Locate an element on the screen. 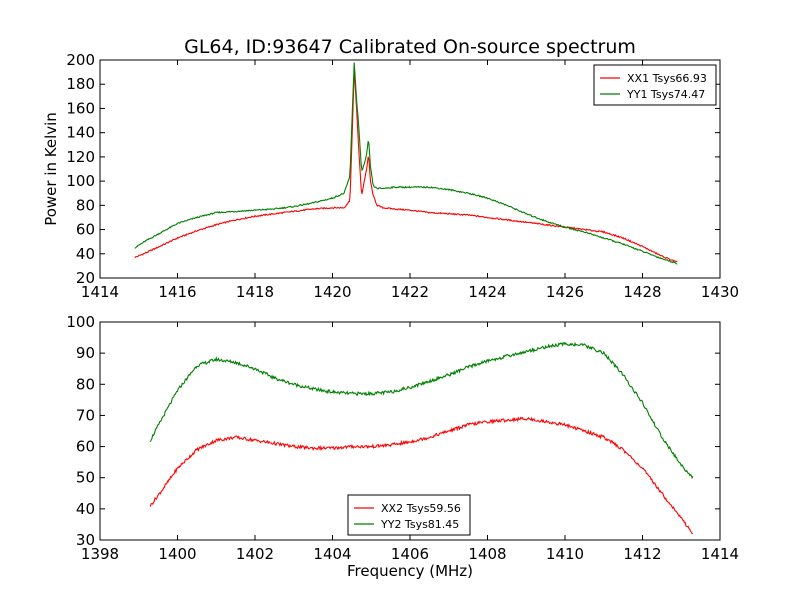 The image size is (800, 600). y-tick-label: 90 is located at coordinates (85, 353).